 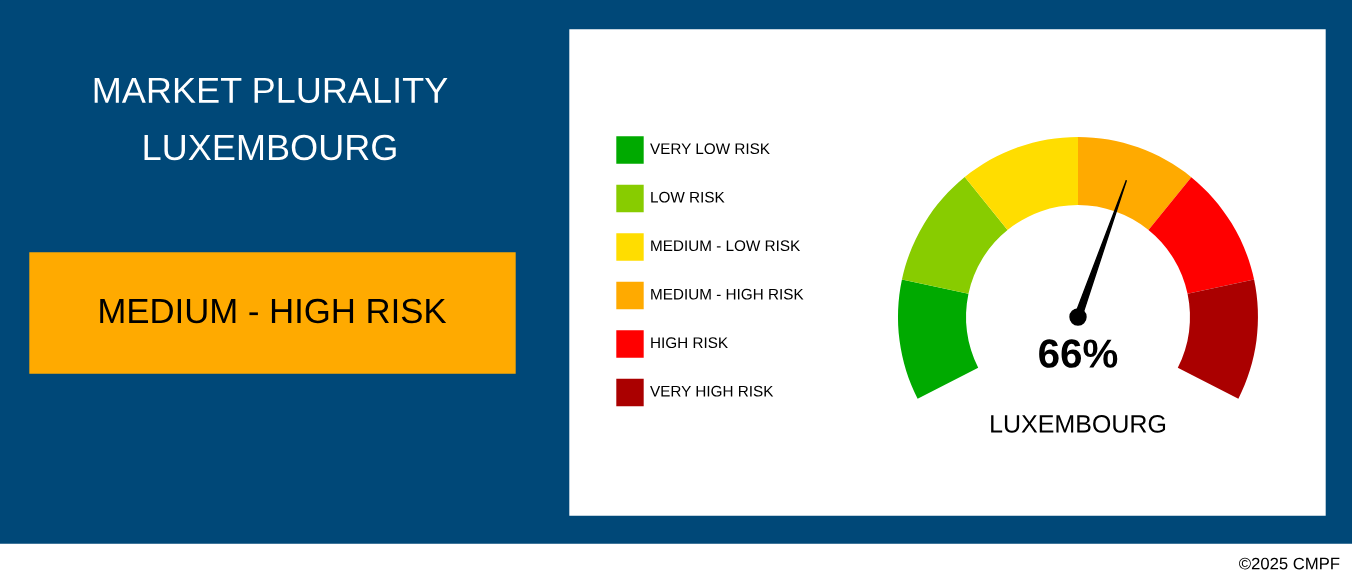 What do you see at coordinates (1289, 563) in the screenshot?
I see `text: ©2025 CMPF` at bounding box center [1289, 563].